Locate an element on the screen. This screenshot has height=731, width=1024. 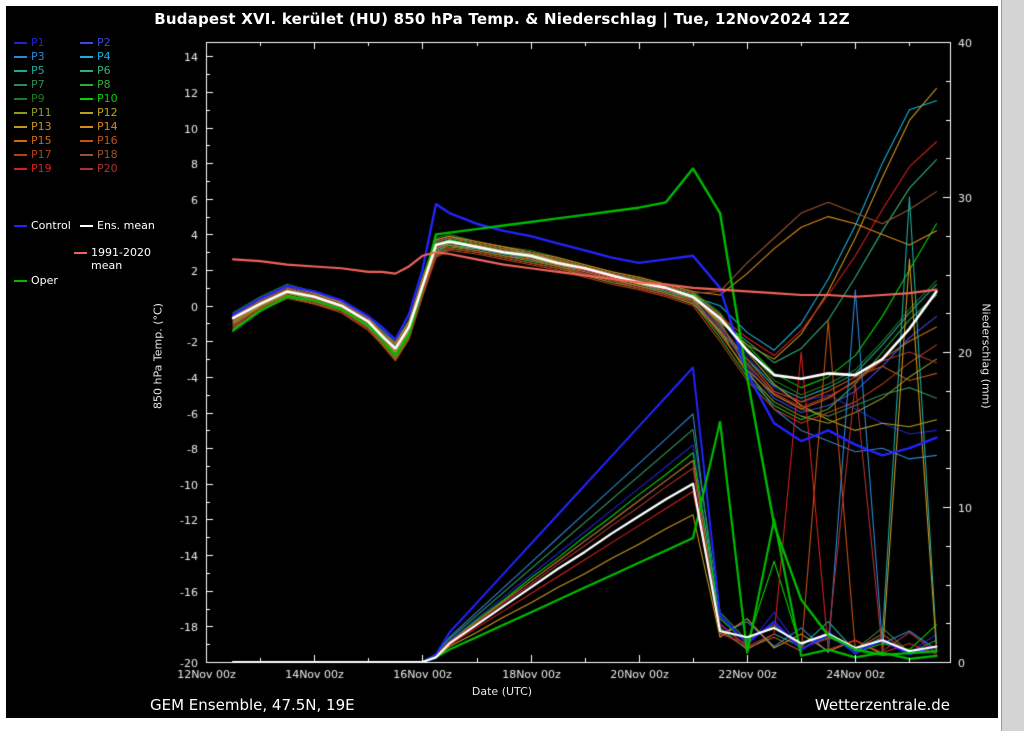
x-axis-label: Date (UTC) is located at coordinates (502, 691).